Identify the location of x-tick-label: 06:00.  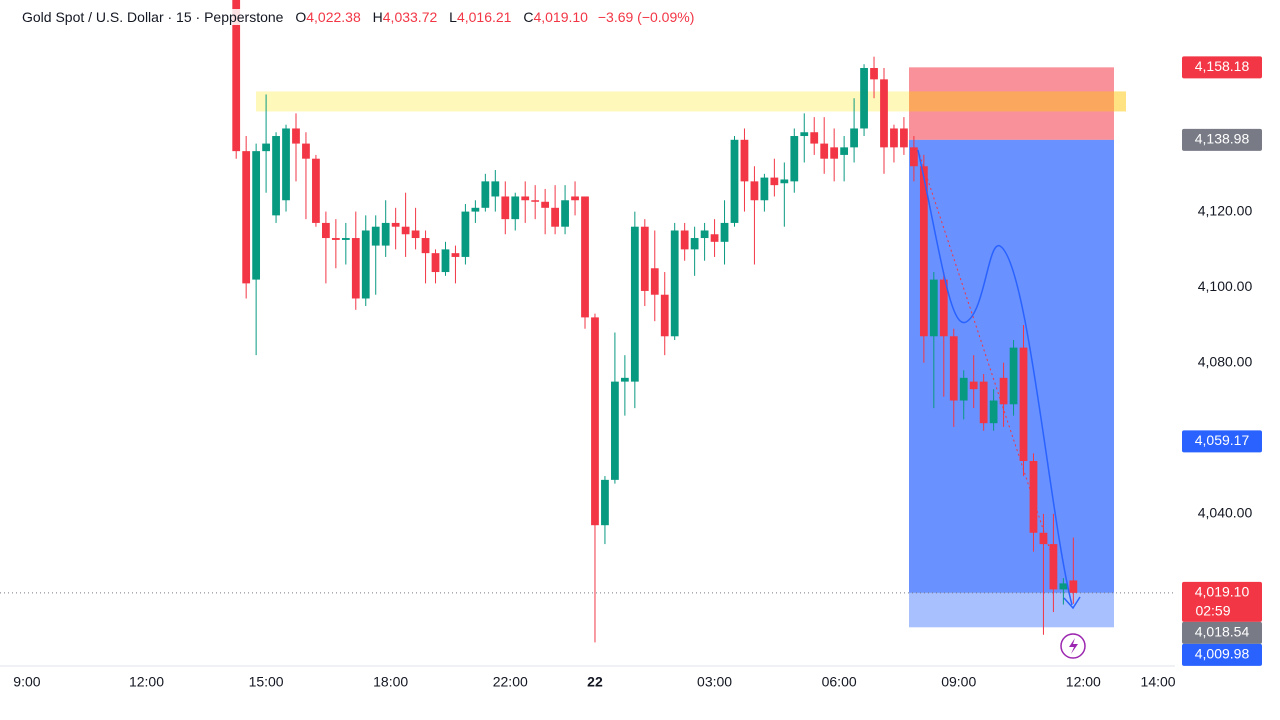
(839, 682).